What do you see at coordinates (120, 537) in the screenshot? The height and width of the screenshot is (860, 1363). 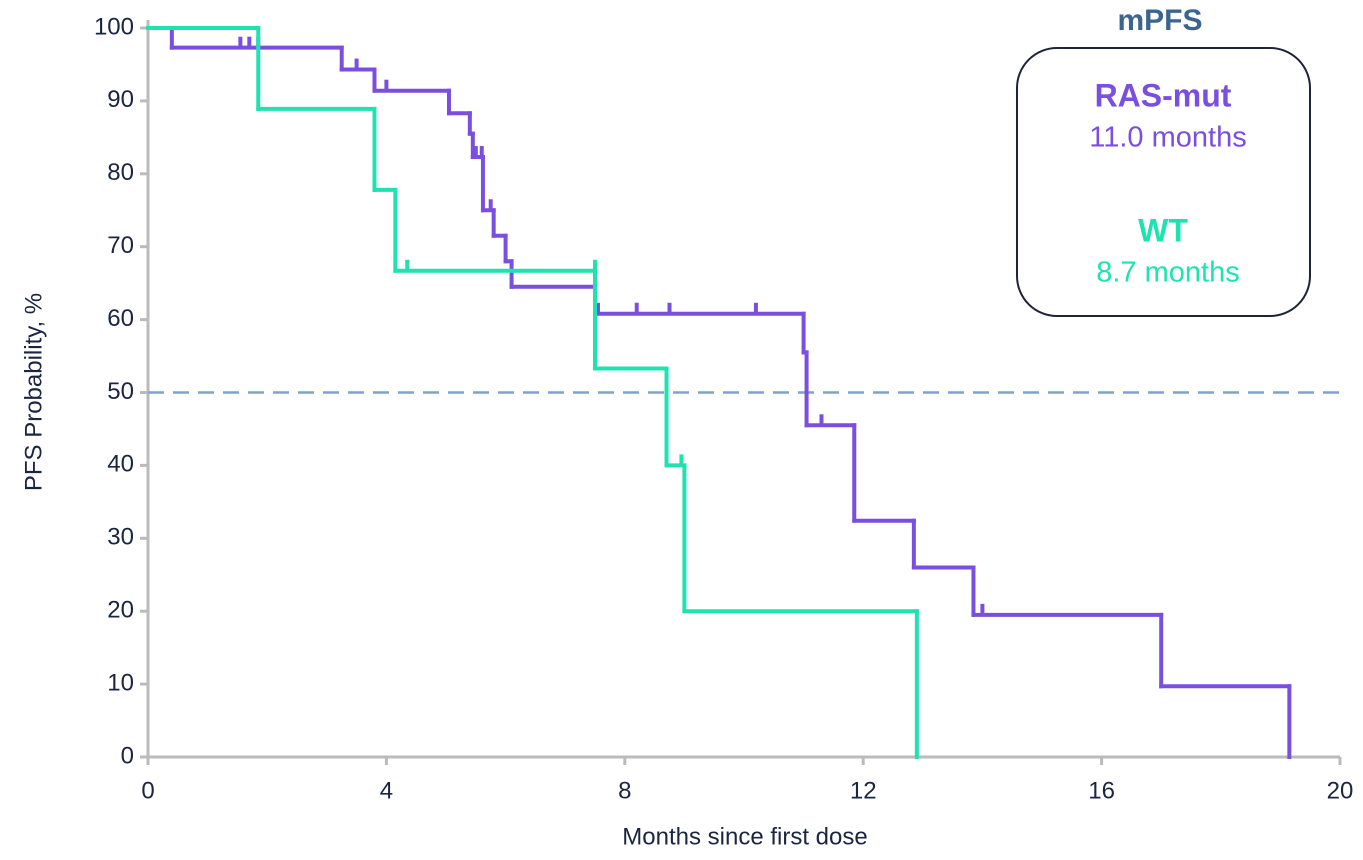 I see `y-tick-label: 30` at bounding box center [120, 537].